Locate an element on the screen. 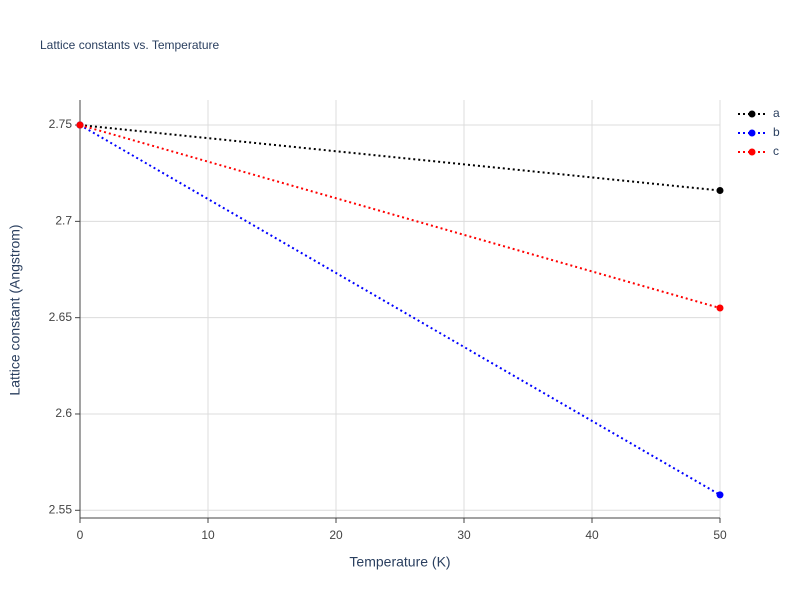 This screenshot has height=600, width=800. y-tick-label: 2.65 is located at coordinates (61, 317).